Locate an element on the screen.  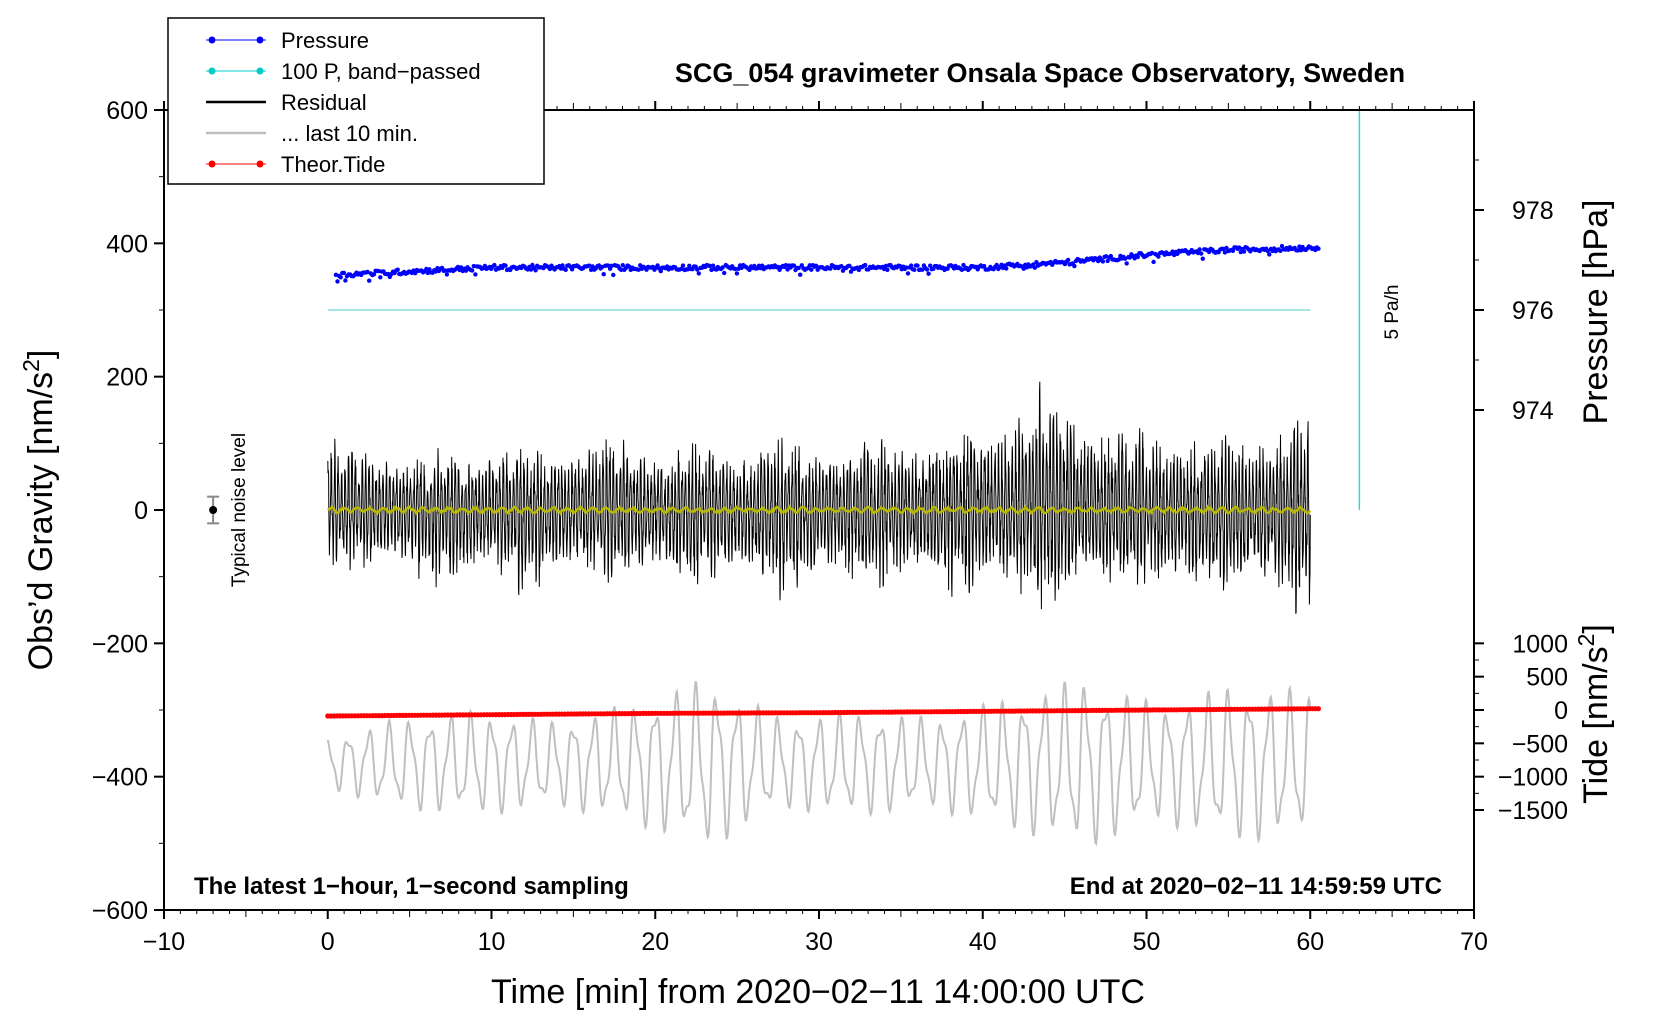
legend-label: Pressure is located at coordinates (325, 40).